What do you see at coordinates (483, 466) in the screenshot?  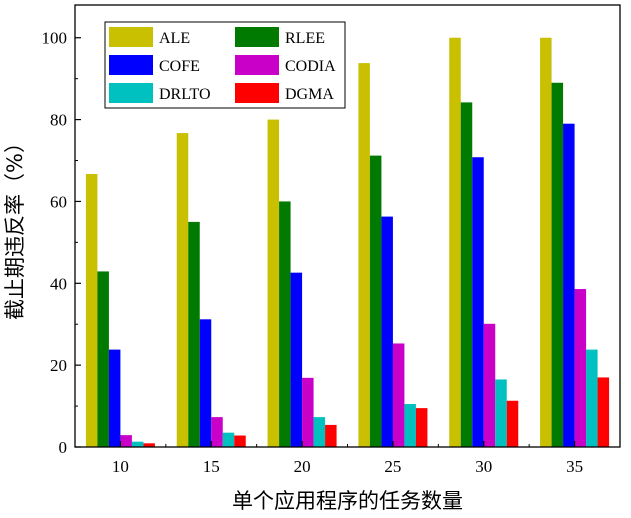 I see `x-tick-label: 30` at bounding box center [483, 466].